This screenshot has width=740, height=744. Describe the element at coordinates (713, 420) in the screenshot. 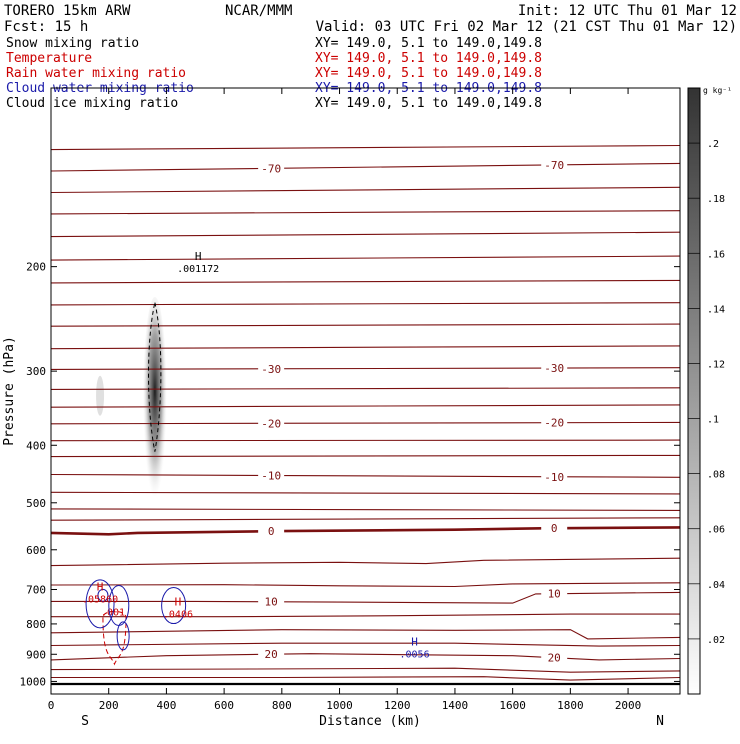

I see `colorbar-tick-label: .1` at that location.